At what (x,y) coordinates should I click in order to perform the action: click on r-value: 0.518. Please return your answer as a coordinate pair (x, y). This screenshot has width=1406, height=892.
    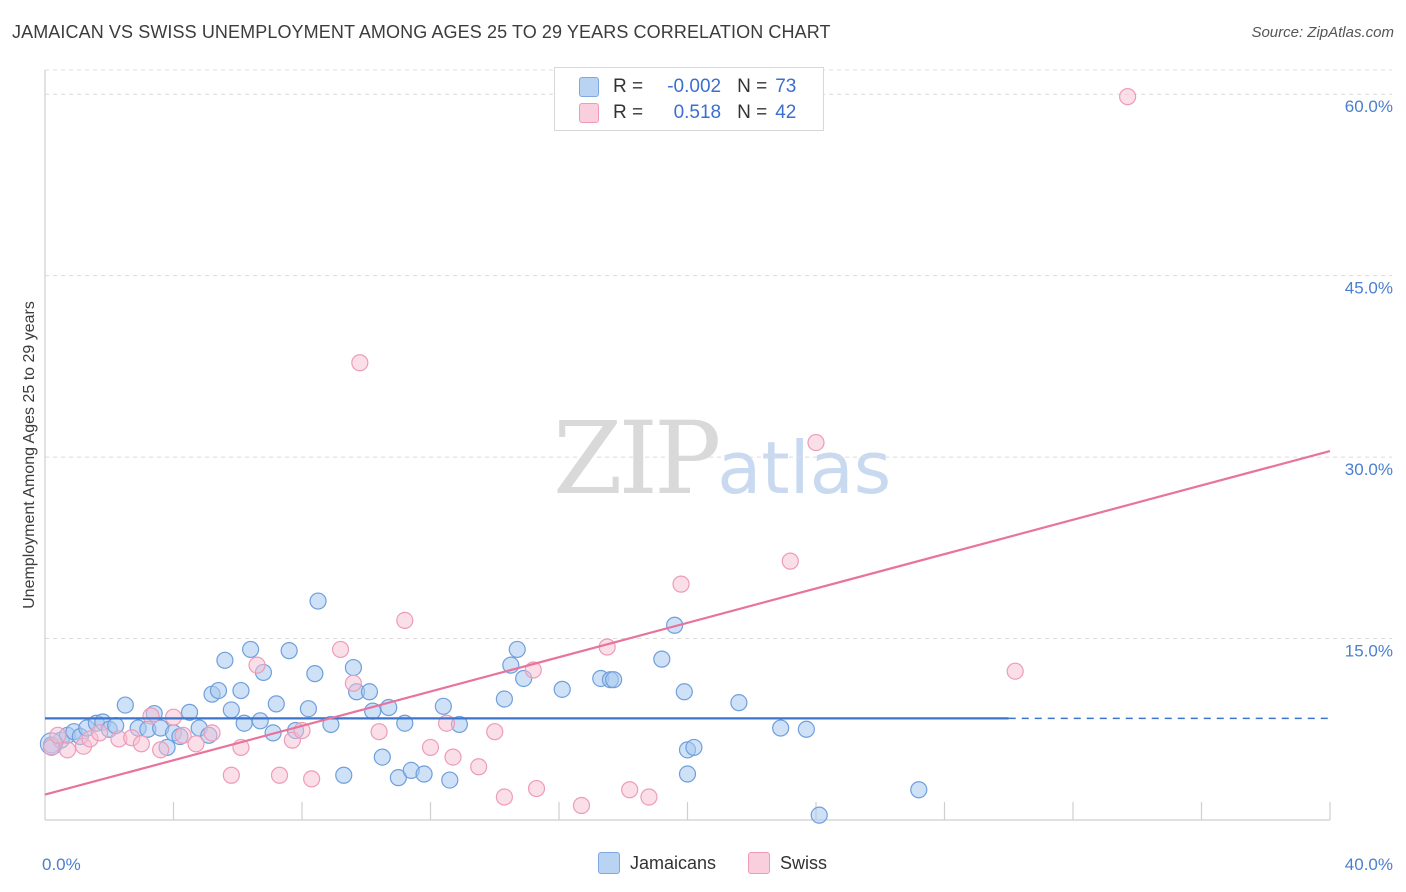
    Looking at the image, I should click on (697, 112).